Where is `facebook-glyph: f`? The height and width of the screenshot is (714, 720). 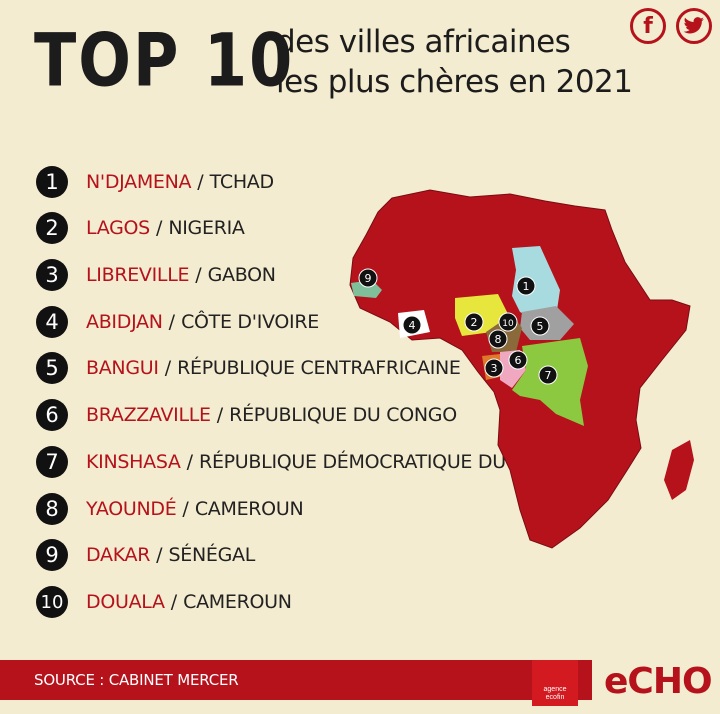
facebook-glyph: f is located at coordinates (648, 26).